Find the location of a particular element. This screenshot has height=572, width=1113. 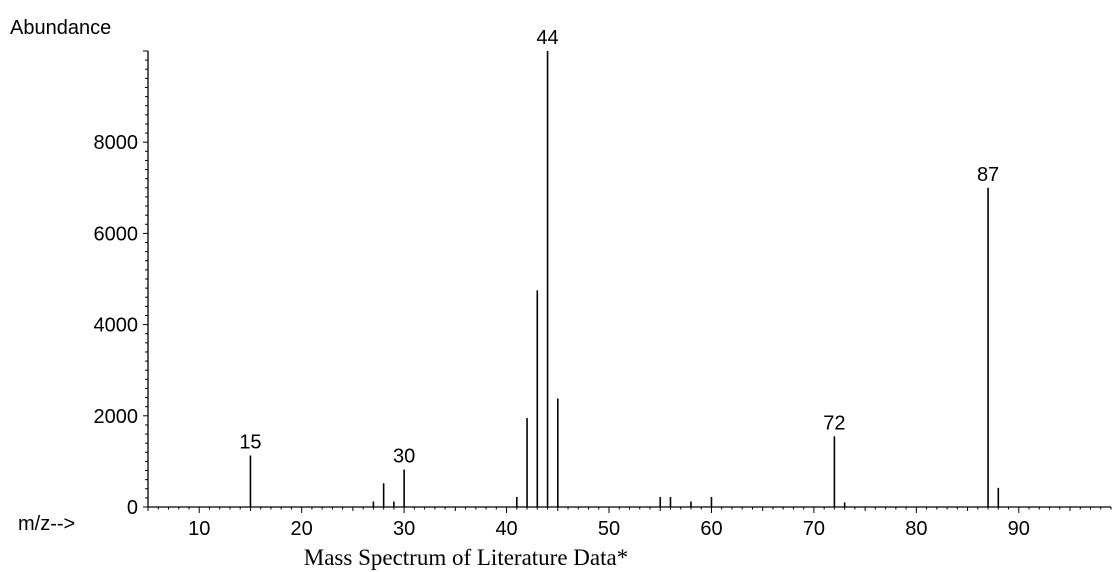

y-tick-label: 8000 is located at coordinates (116, 143).